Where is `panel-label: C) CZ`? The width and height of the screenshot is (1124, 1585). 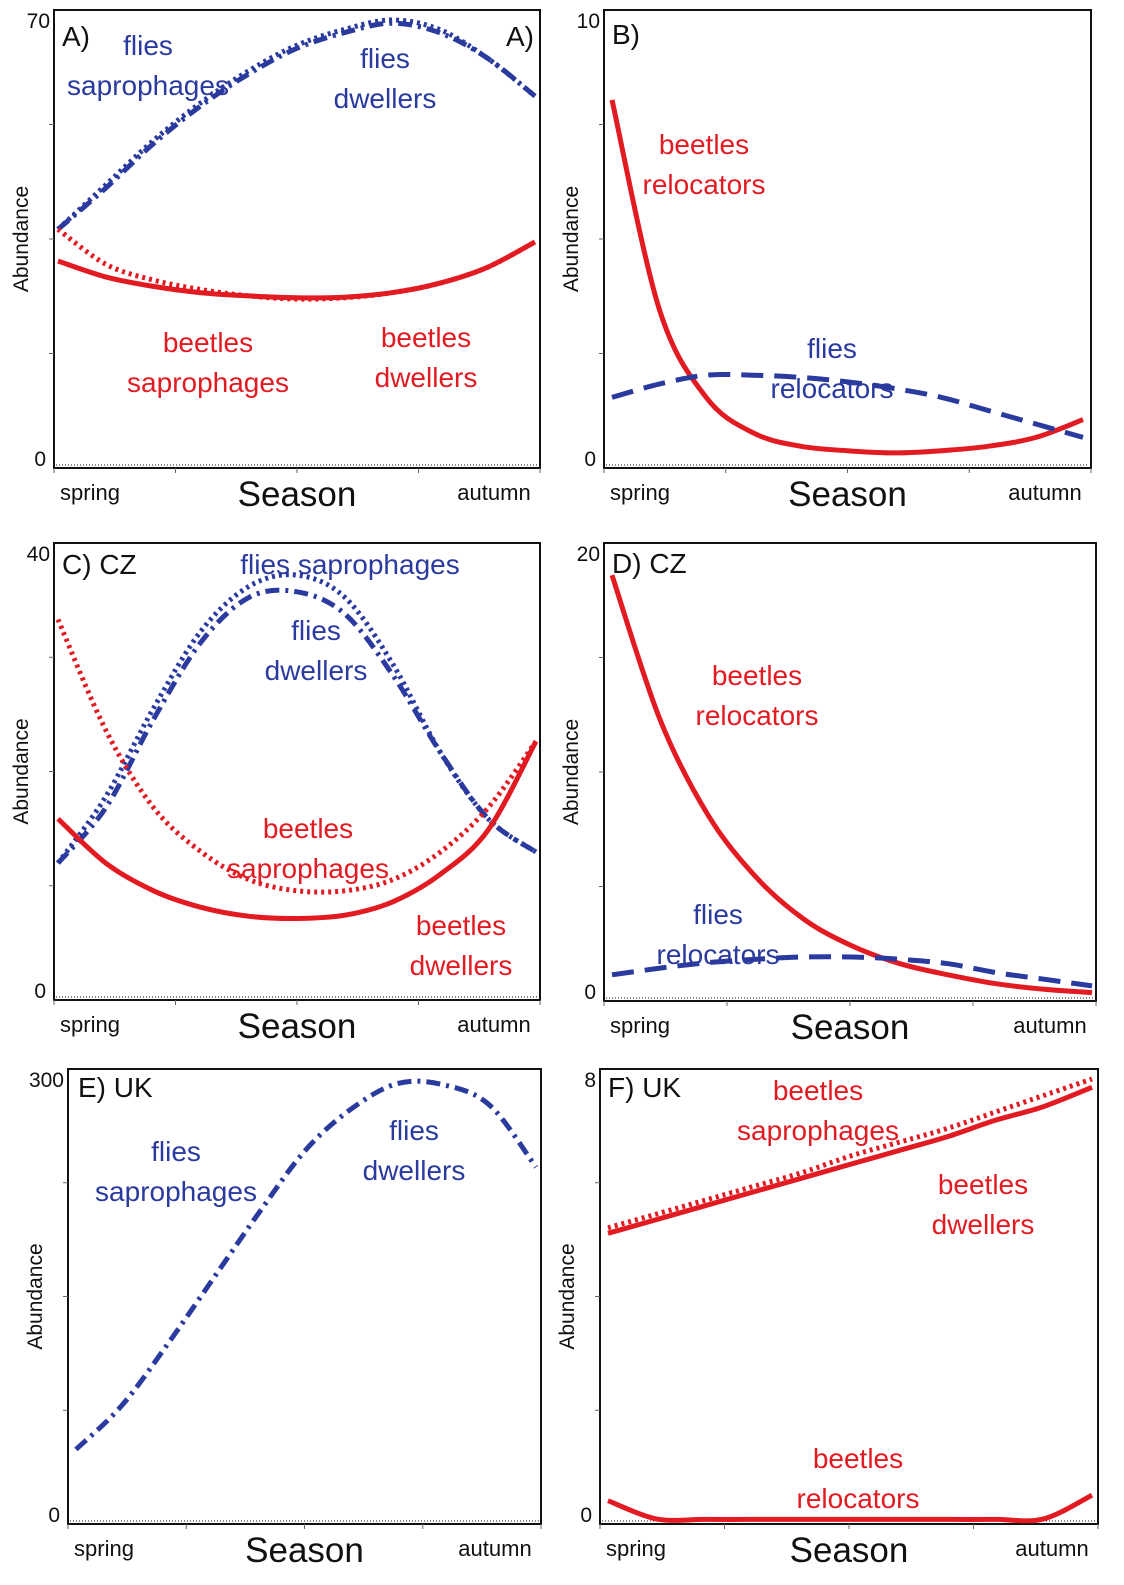
panel-label: C) CZ is located at coordinates (99, 564).